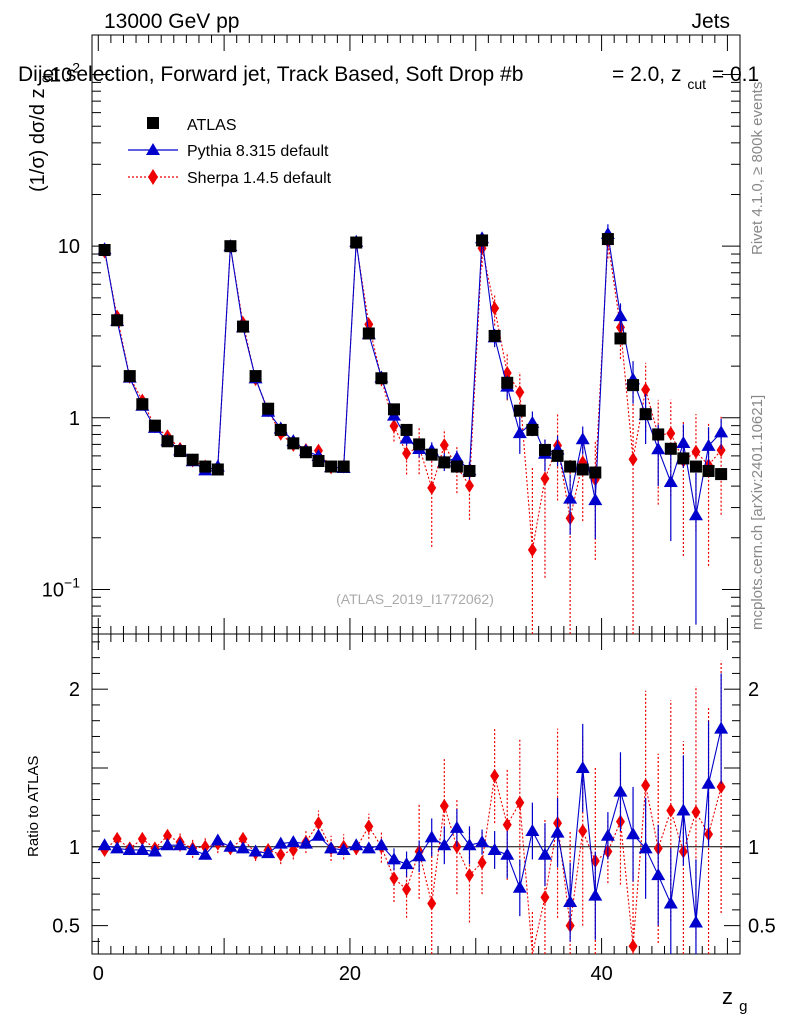  Describe the element at coordinates (258, 151) in the screenshot. I see `legend-pythia-label: Pythia 8.315 default` at that location.